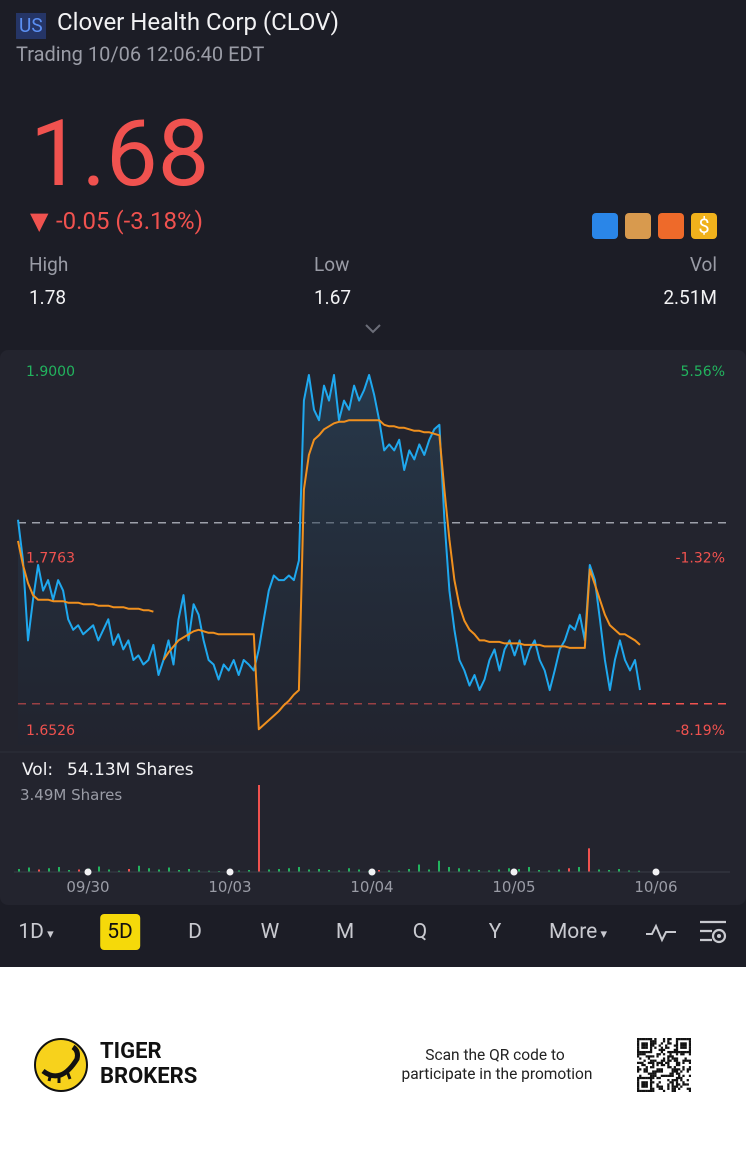 The width and height of the screenshot is (746, 1163). What do you see at coordinates (420, 932) in the screenshot?
I see `period-tab: Q` at bounding box center [420, 932].